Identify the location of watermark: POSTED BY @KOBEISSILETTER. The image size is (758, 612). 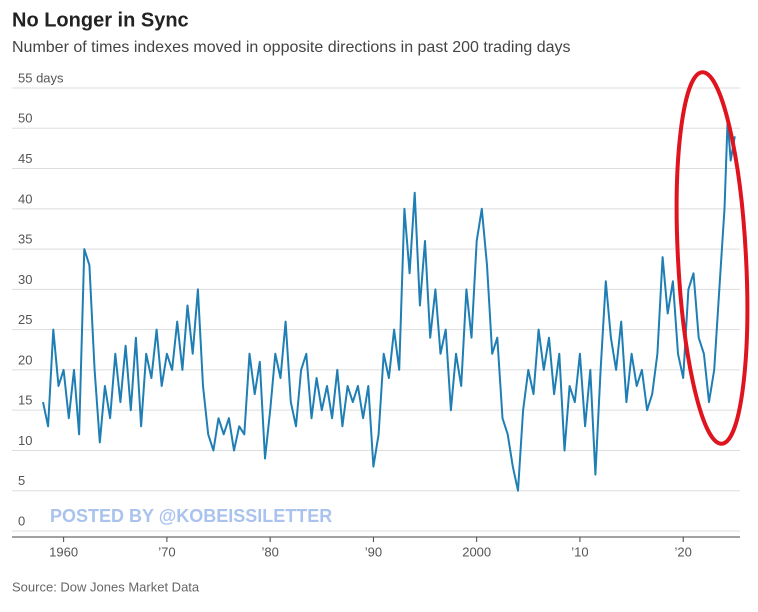
(191, 516).